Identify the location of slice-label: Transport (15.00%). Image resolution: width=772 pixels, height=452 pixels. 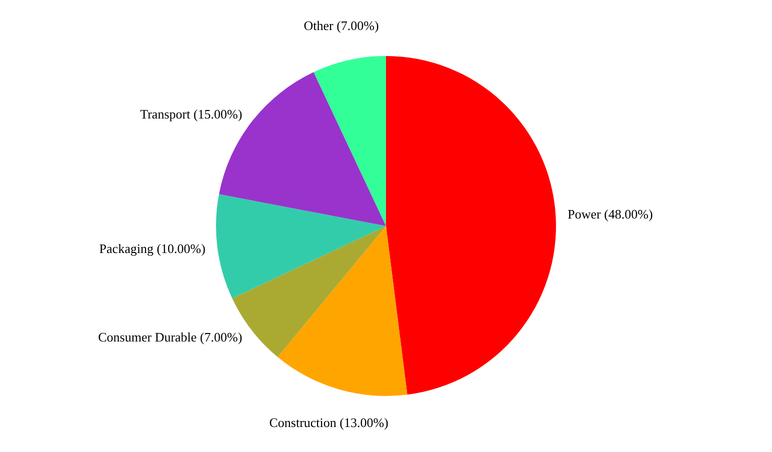
(191, 114).